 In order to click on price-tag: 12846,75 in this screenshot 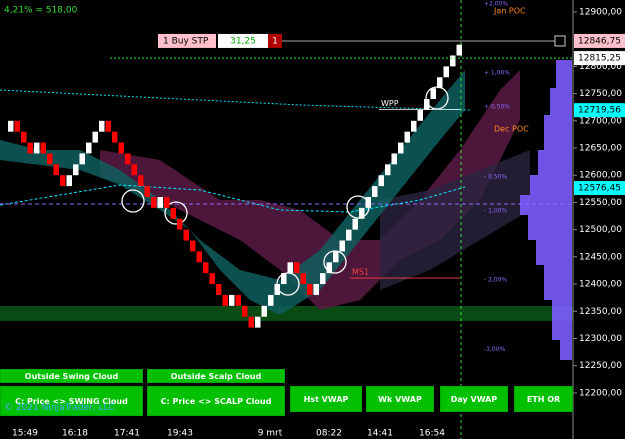, I will do `click(599, 41)`.